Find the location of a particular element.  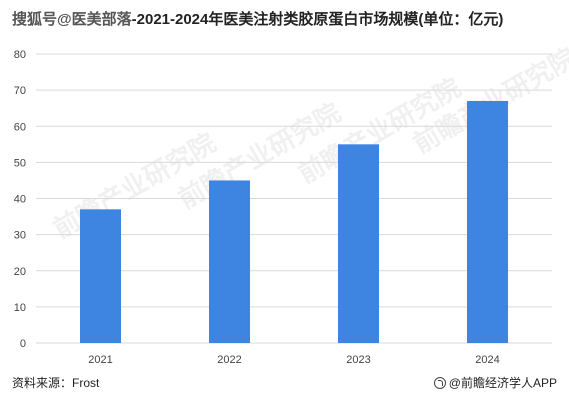

y-axis-ticks: 0 10 20 30 40 50 60 70 80 is located at coordinates (20, 199).